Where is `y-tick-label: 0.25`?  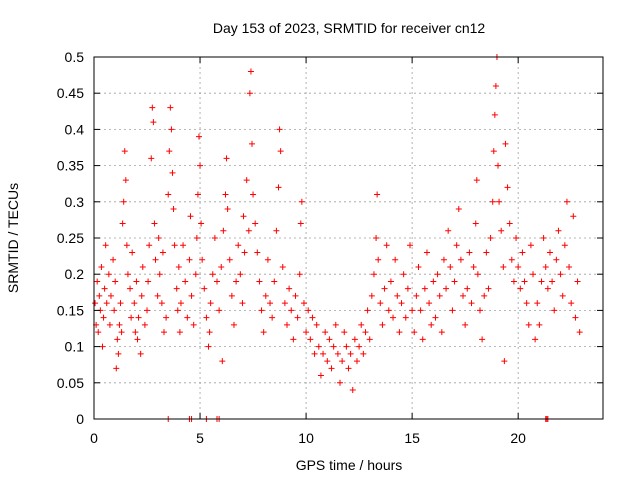 y-tick-label: 0.25 is located at coordinates (70, 238).